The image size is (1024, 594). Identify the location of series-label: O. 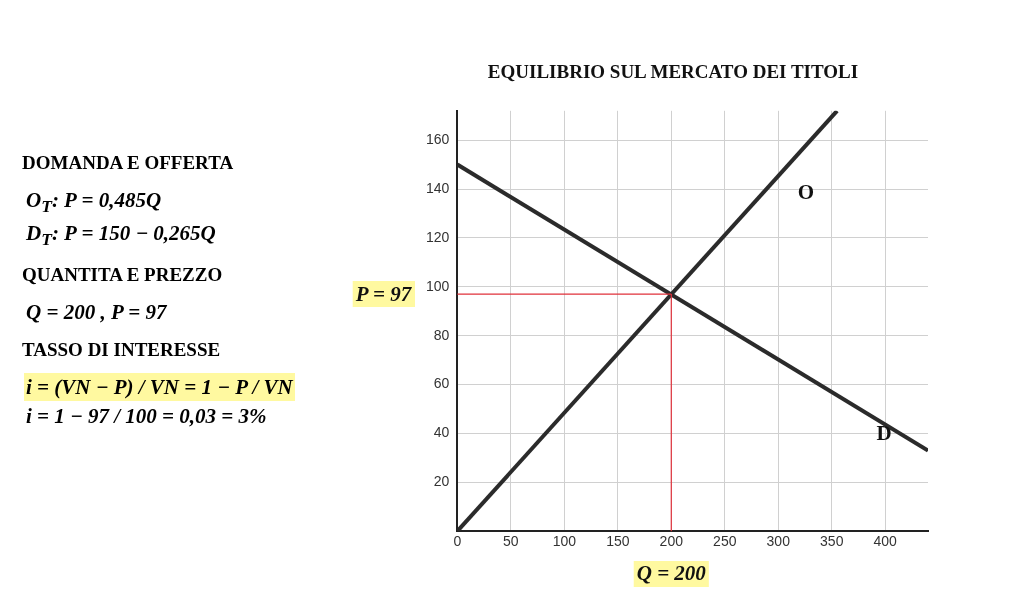
(806, 192).